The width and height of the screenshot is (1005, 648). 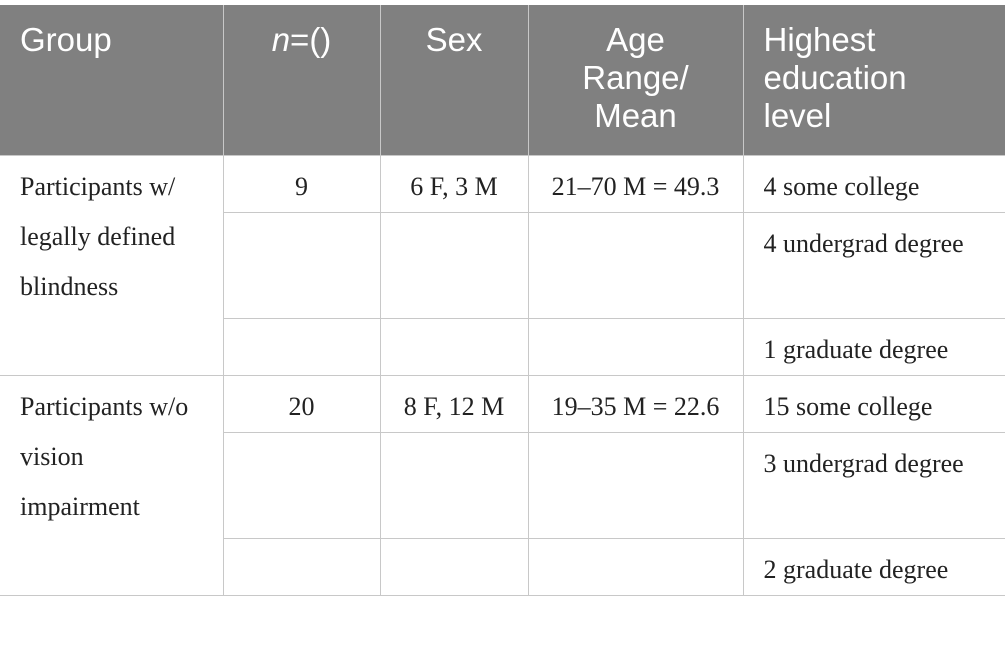 I want to click on education-value: 1 graduate degree, so click(x=856, y=349).